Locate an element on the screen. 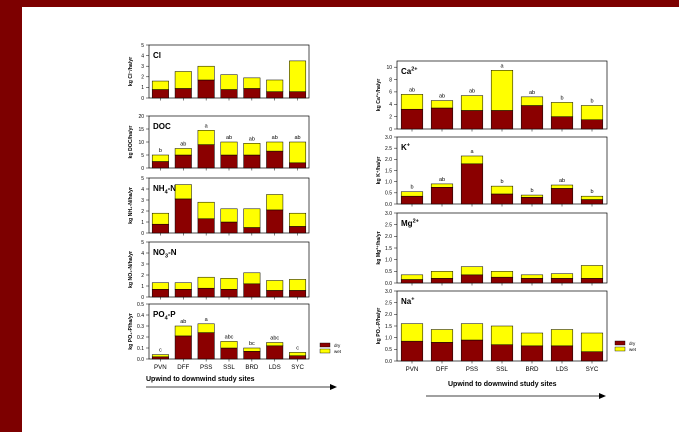  y-tick-label: 20 is located at coordinates (141, 117).